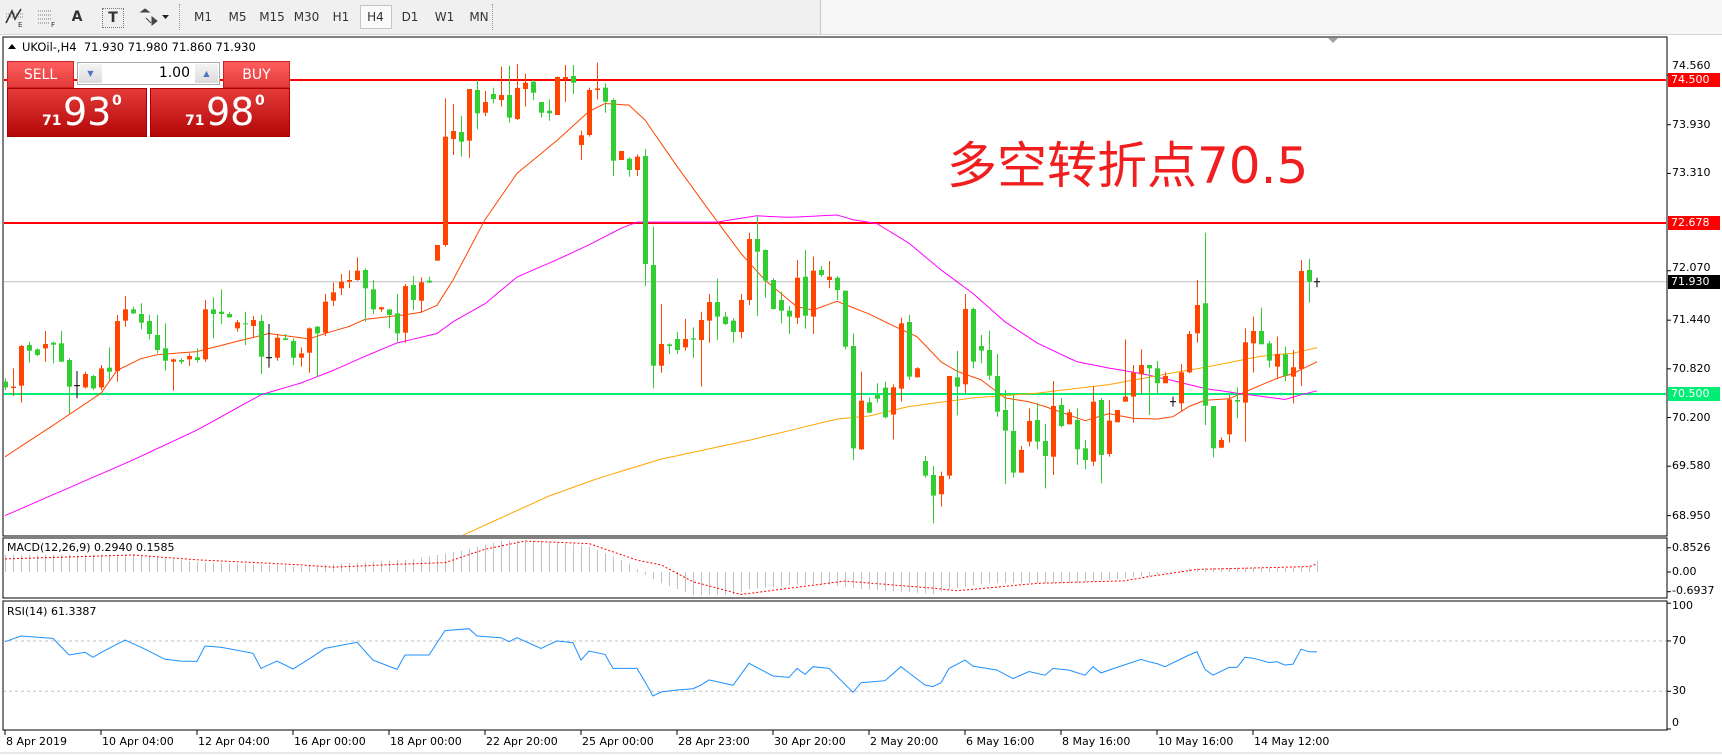 The width and height of the screenshot is (1722, 755). Describe the element at coordinates (1691, 547) in the screenshot. I see `macd-axis-label: 0.8526` at that location.